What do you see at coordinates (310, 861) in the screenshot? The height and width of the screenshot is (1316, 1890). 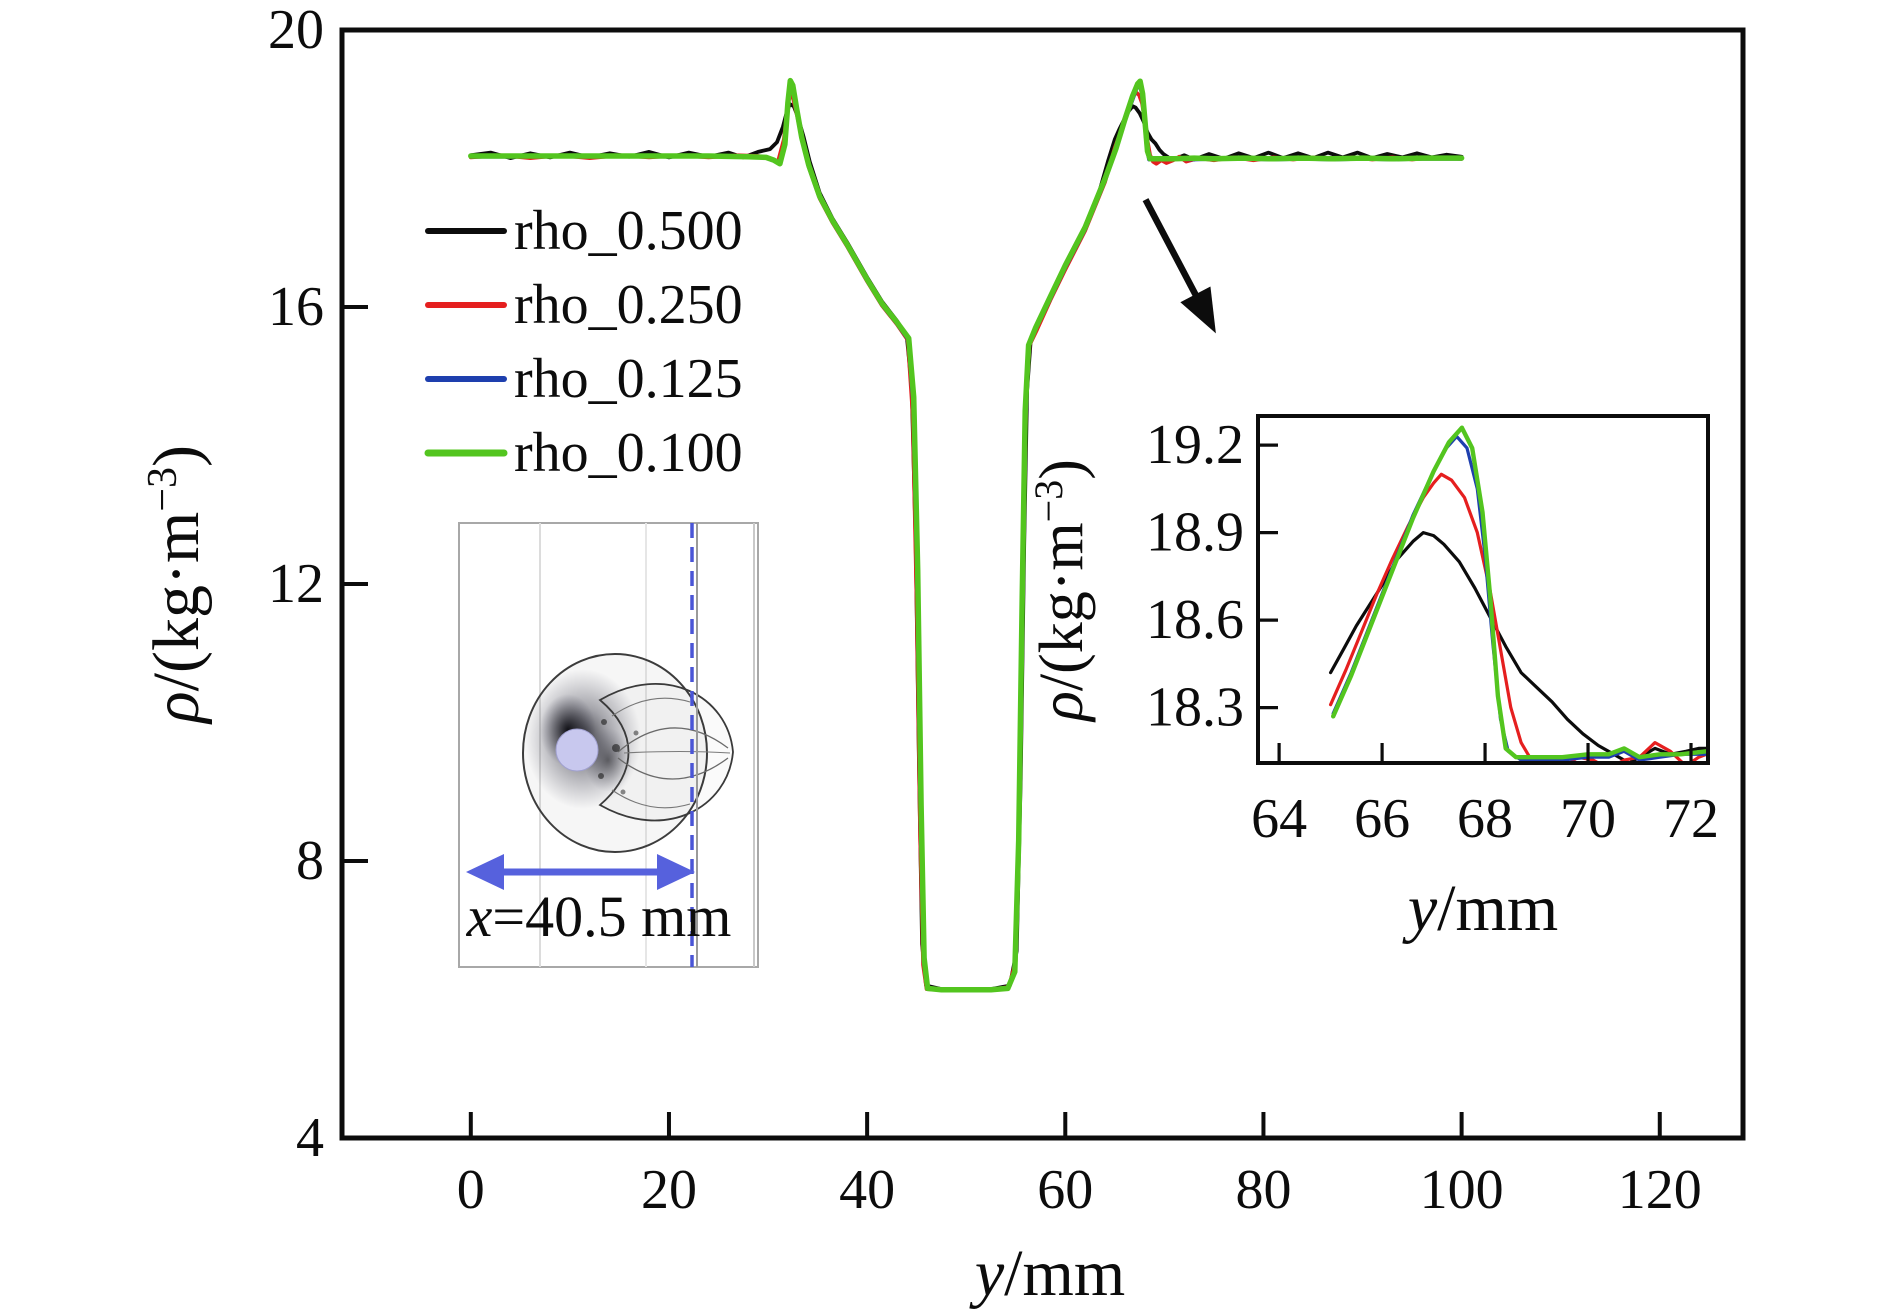 I see `y-tick-label: 8` at bounding box center [310, 861].